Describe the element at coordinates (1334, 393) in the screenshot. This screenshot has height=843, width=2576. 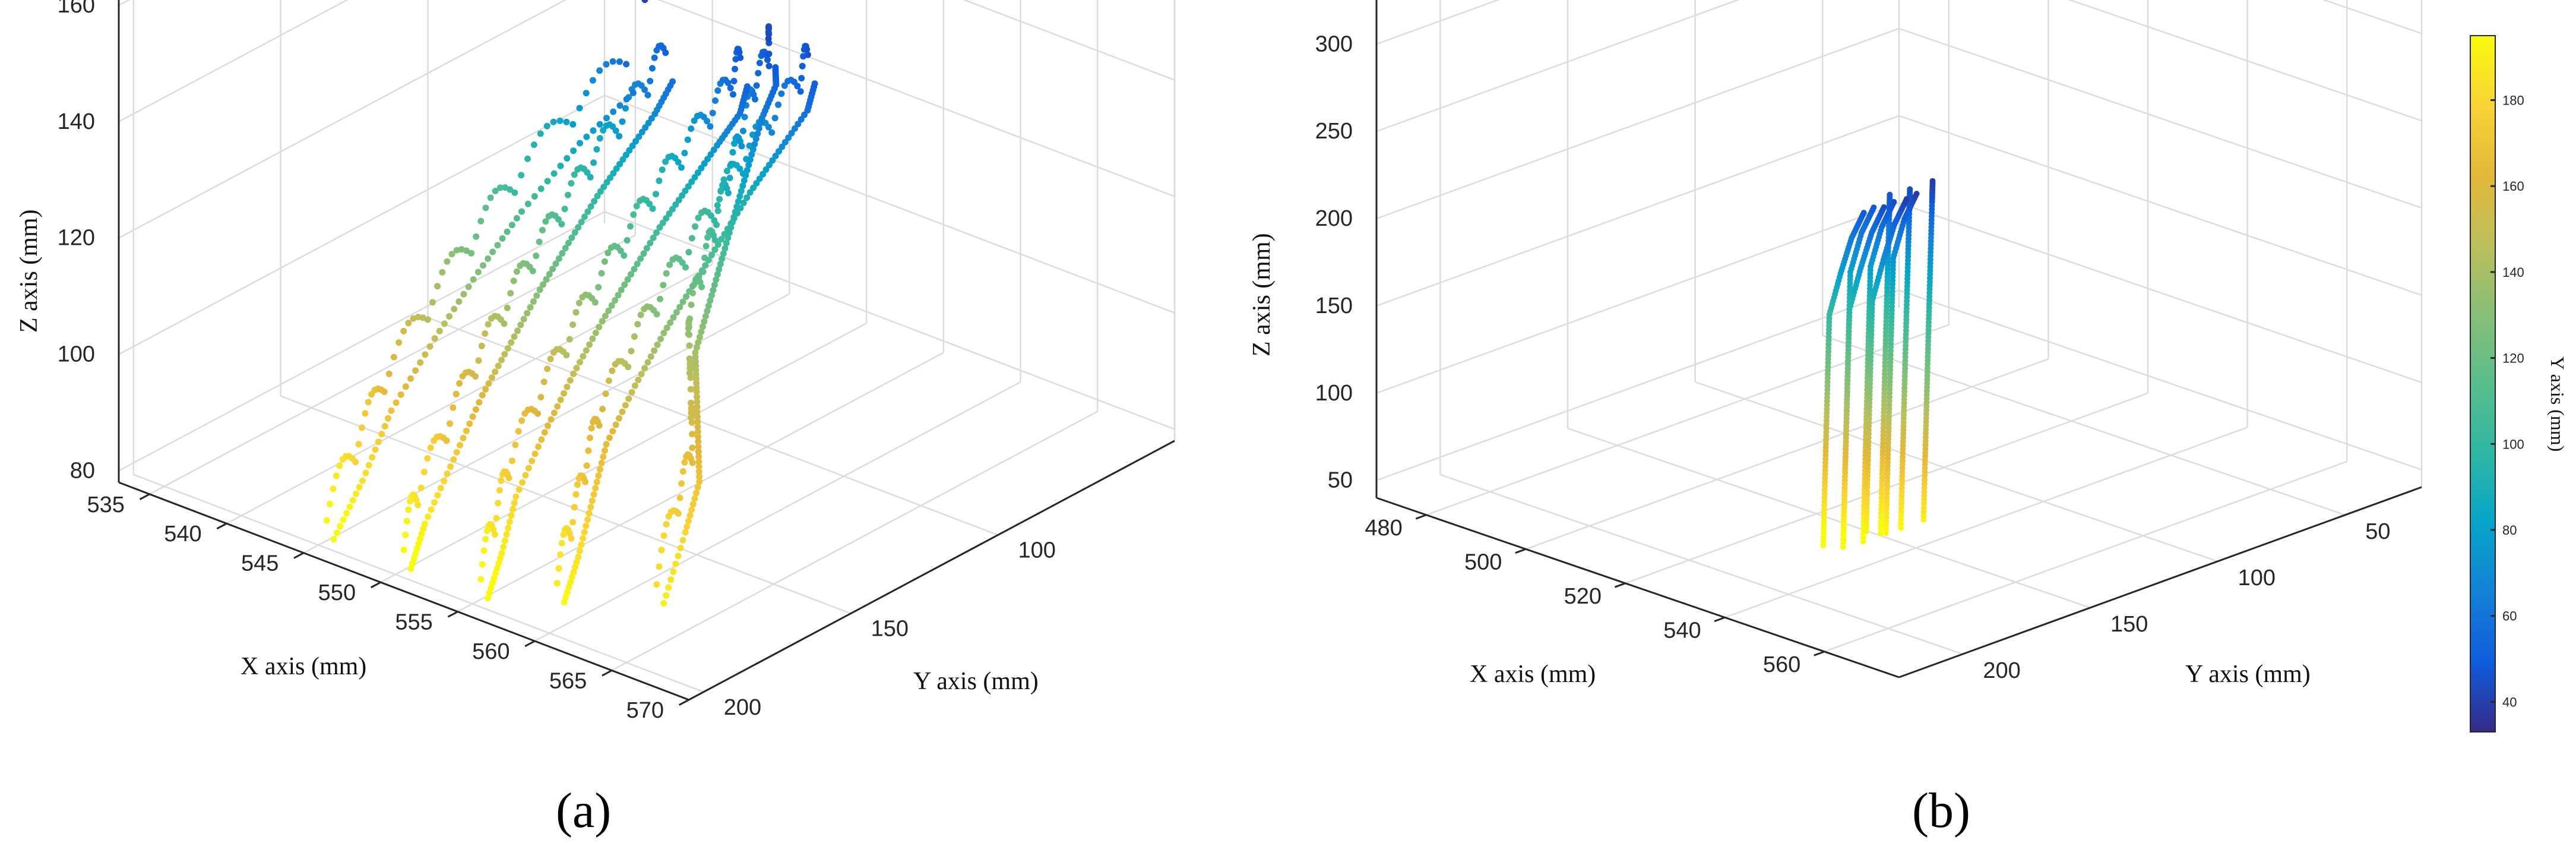
I see `z-tick-label: 100` at that location.